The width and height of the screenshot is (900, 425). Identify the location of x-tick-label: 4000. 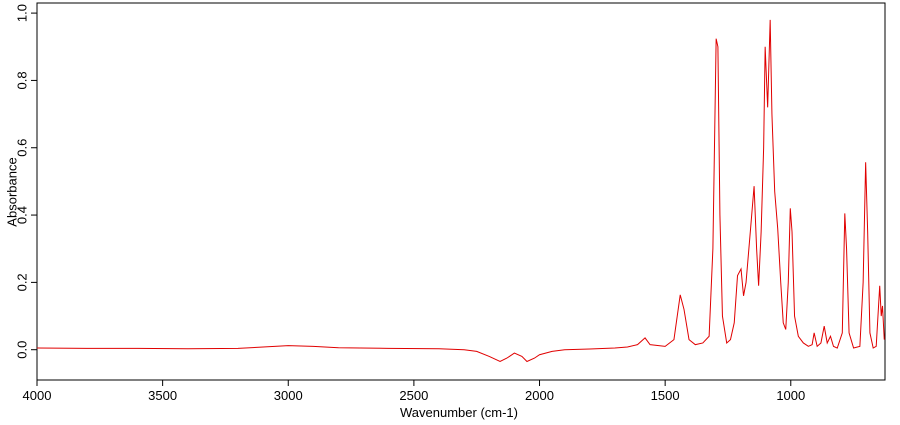
(37, 395).